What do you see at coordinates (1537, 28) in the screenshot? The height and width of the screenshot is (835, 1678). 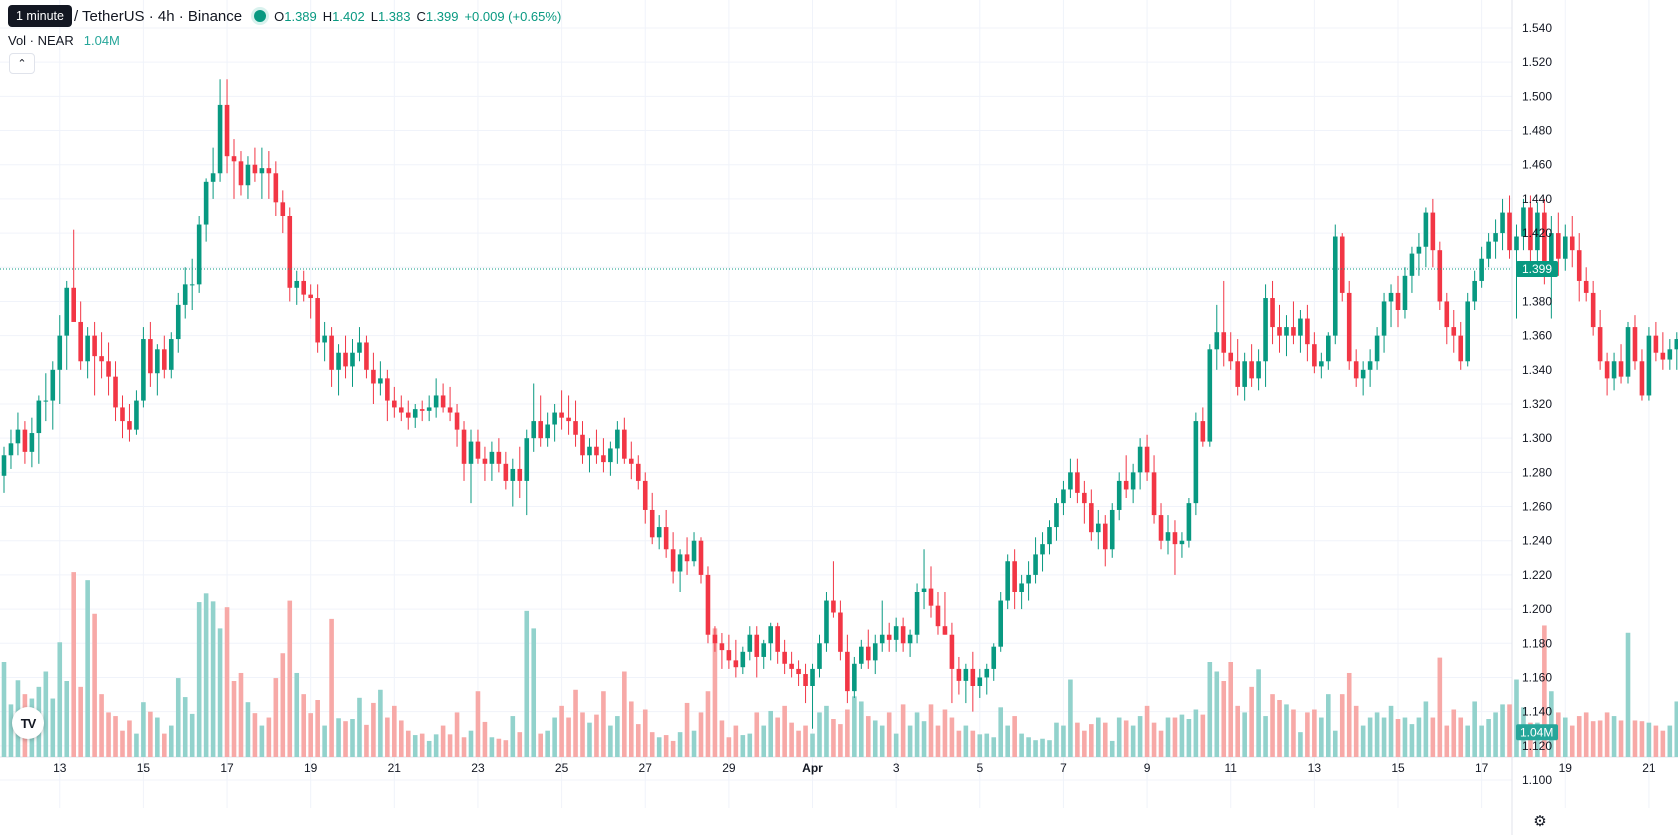 I see `y-tick-label: 1.540` at bounding box center [1537, 28].